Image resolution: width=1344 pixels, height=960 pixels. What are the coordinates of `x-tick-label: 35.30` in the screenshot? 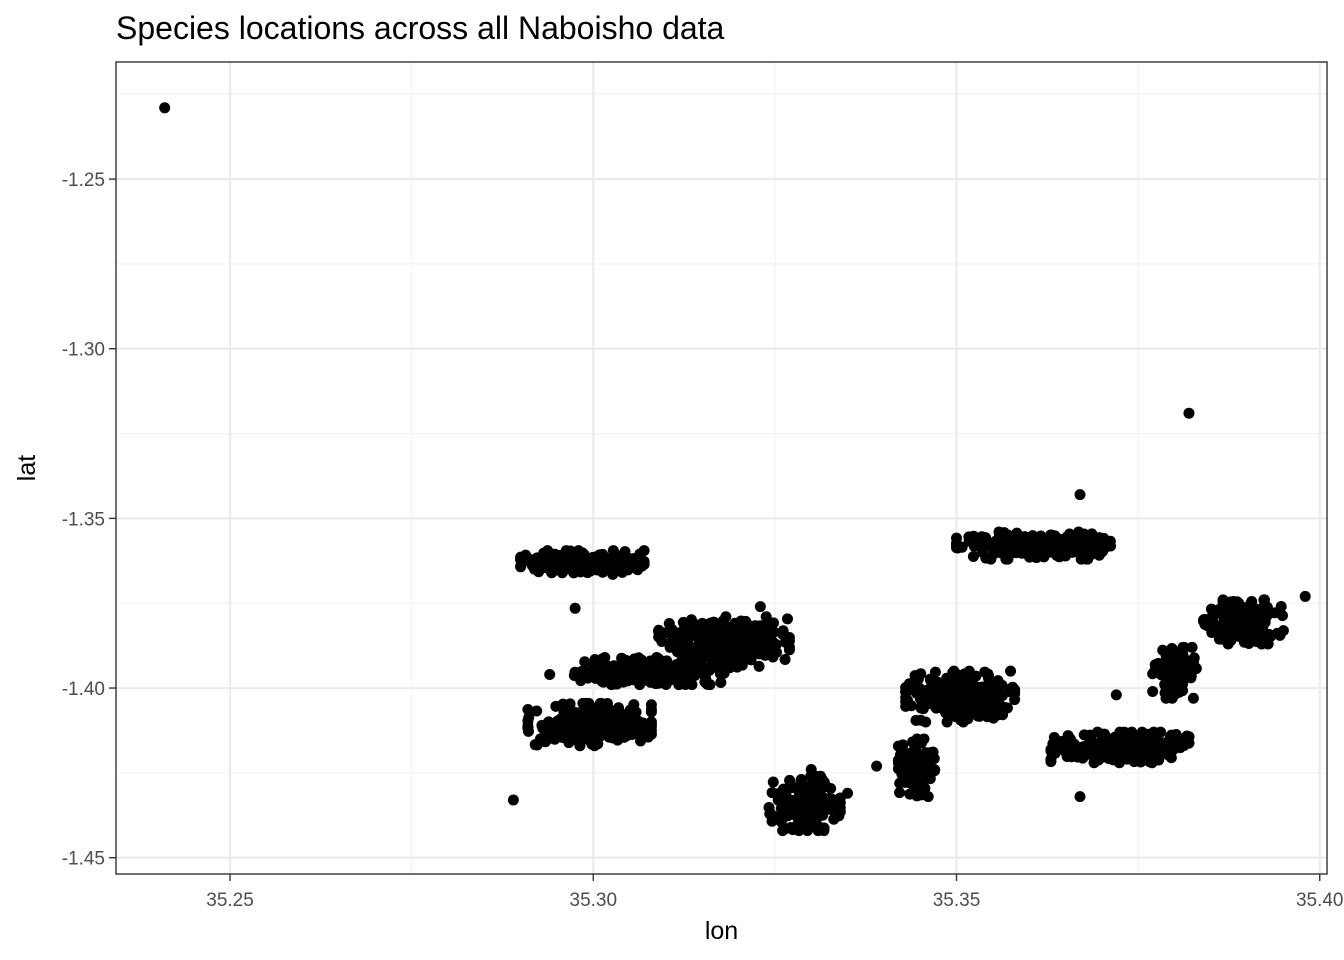 It's located at (594, 900).